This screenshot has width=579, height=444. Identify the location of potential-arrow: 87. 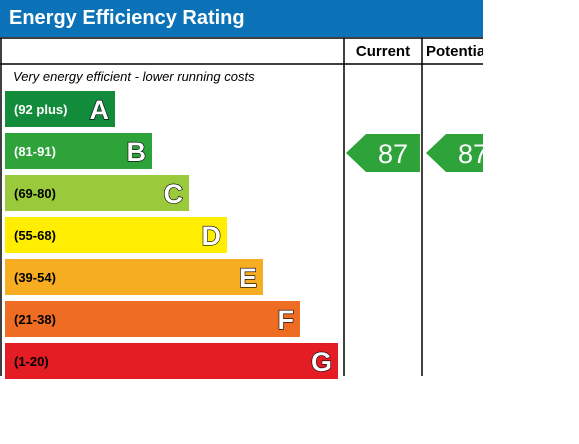
(457, 153).